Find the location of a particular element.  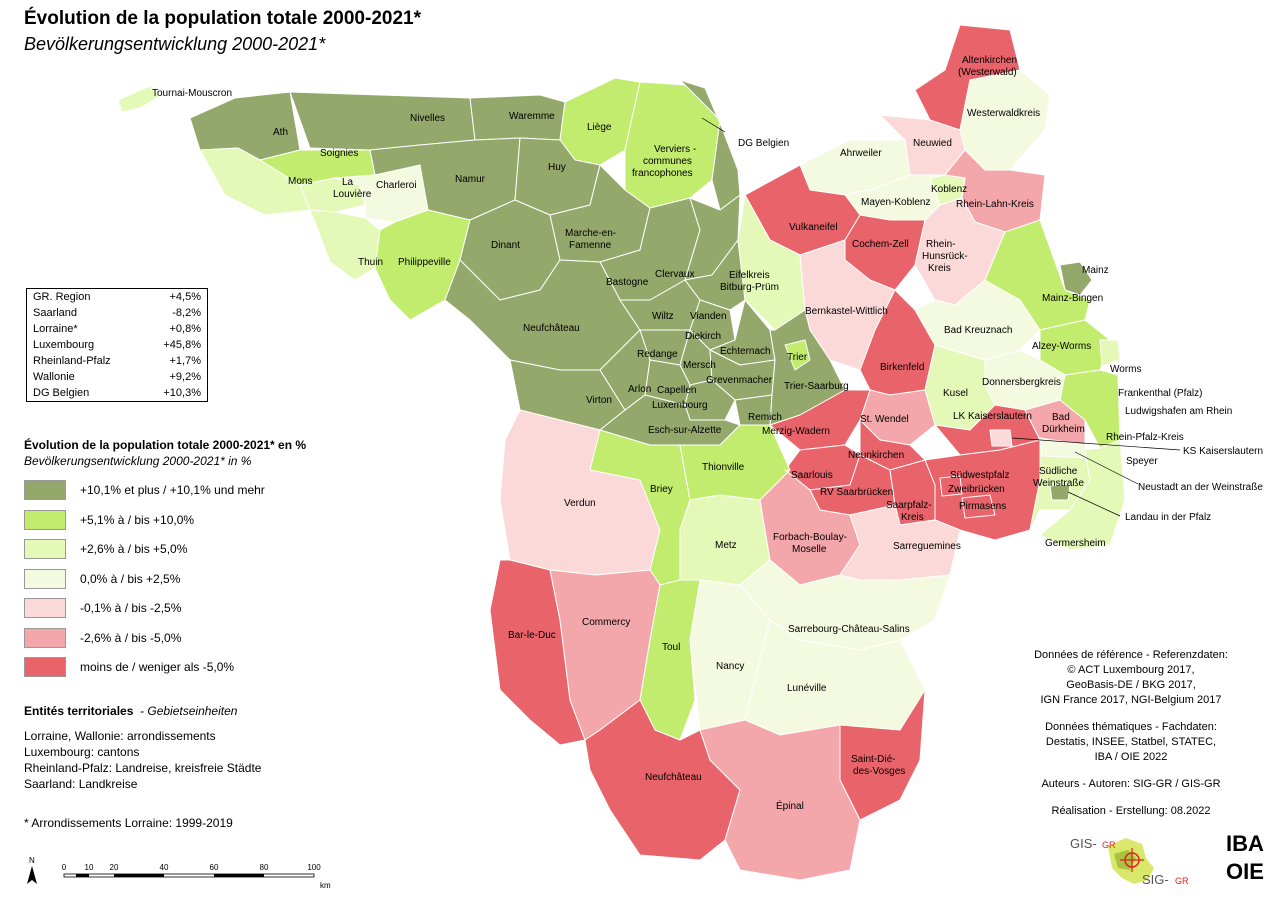

legend-item: +2,6% à / bis +5,0% is located at coordinates (105, 549).